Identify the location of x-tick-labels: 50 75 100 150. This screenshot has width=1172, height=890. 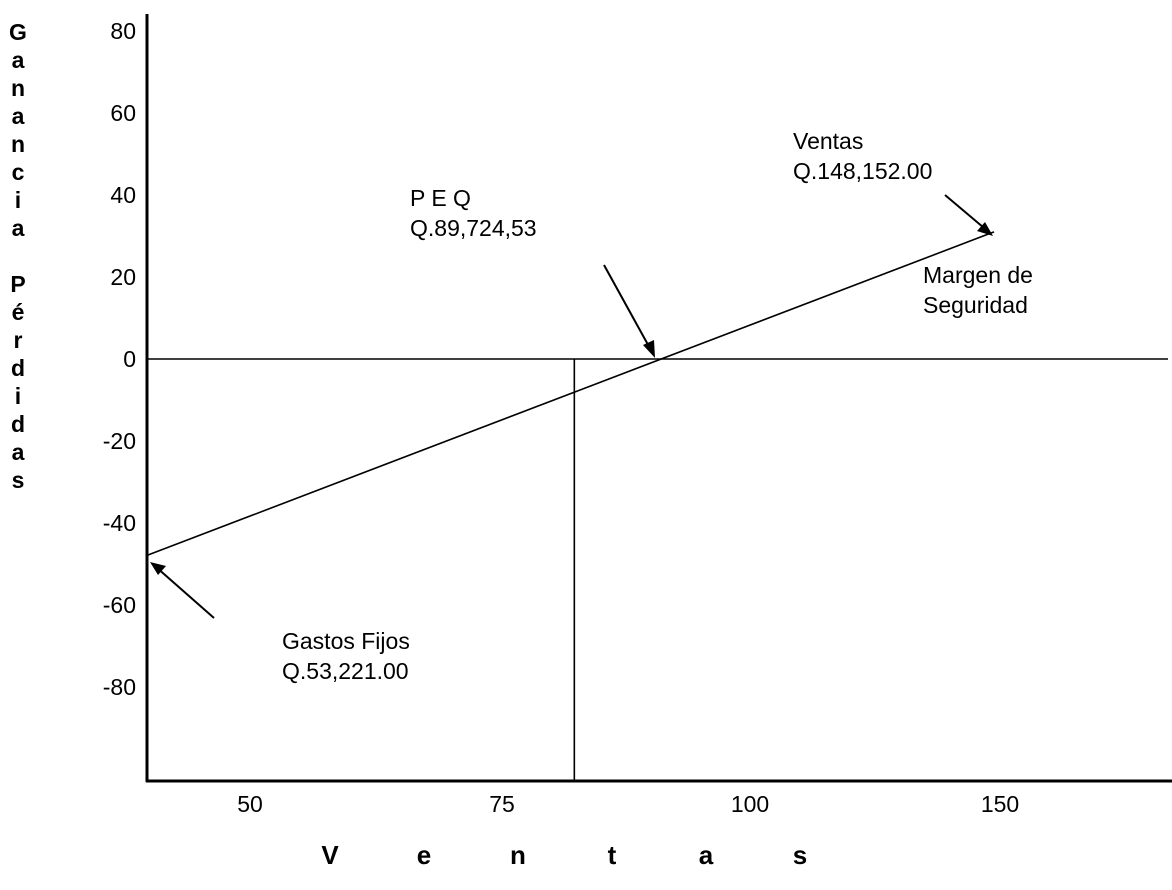
(628, 804).